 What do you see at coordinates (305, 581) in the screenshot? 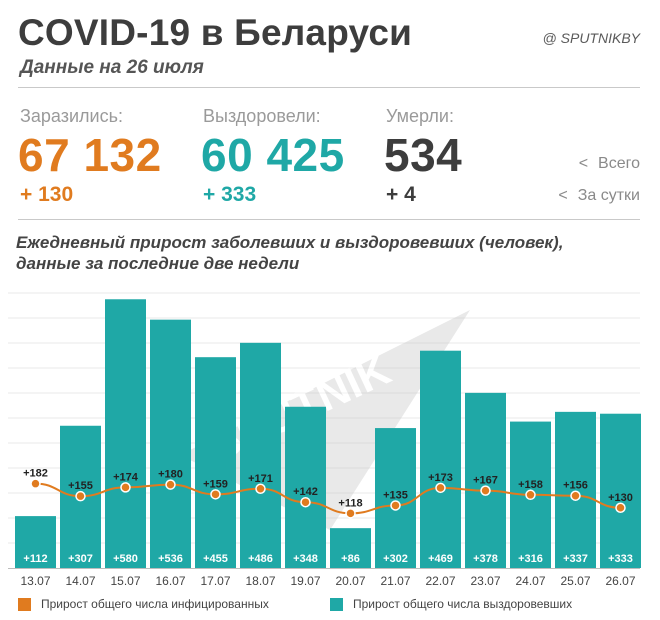
I see `x-tick-label: 19.07` at bounding box center [305, 581].